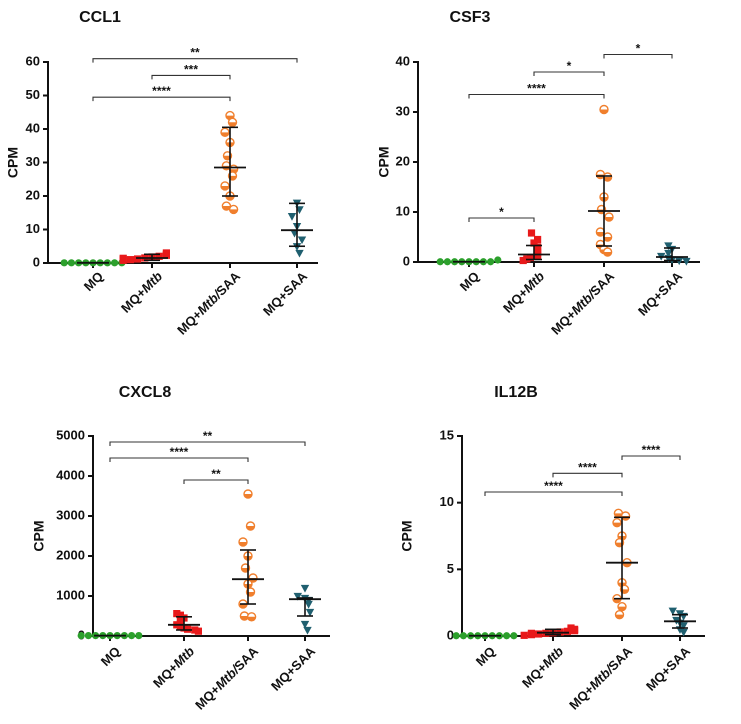 This screenshot has height=724, width=741. Describe the element at coordinates (516, 392) in the screenshot. I see `chart-title: IL12B` at that location.